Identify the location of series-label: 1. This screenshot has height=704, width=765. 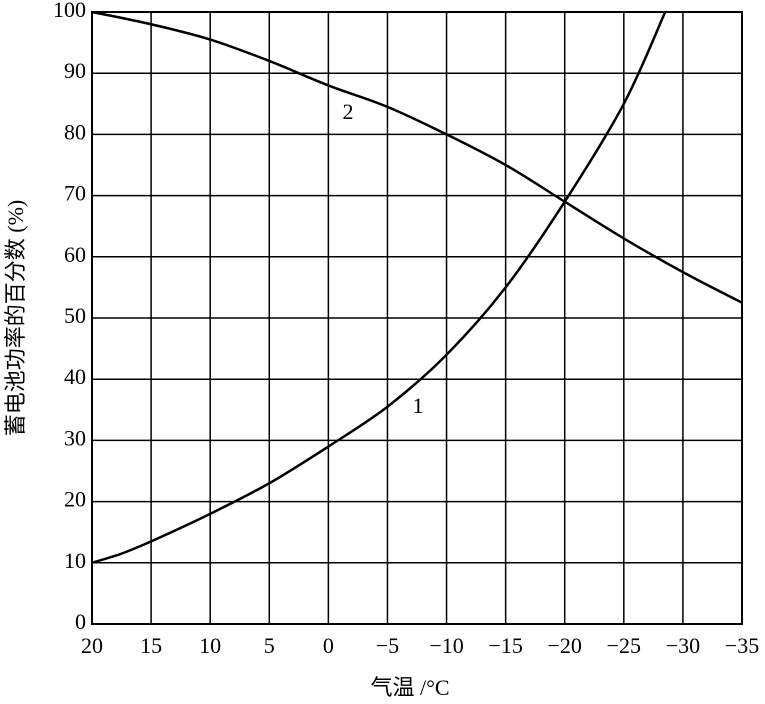
(418, 405).